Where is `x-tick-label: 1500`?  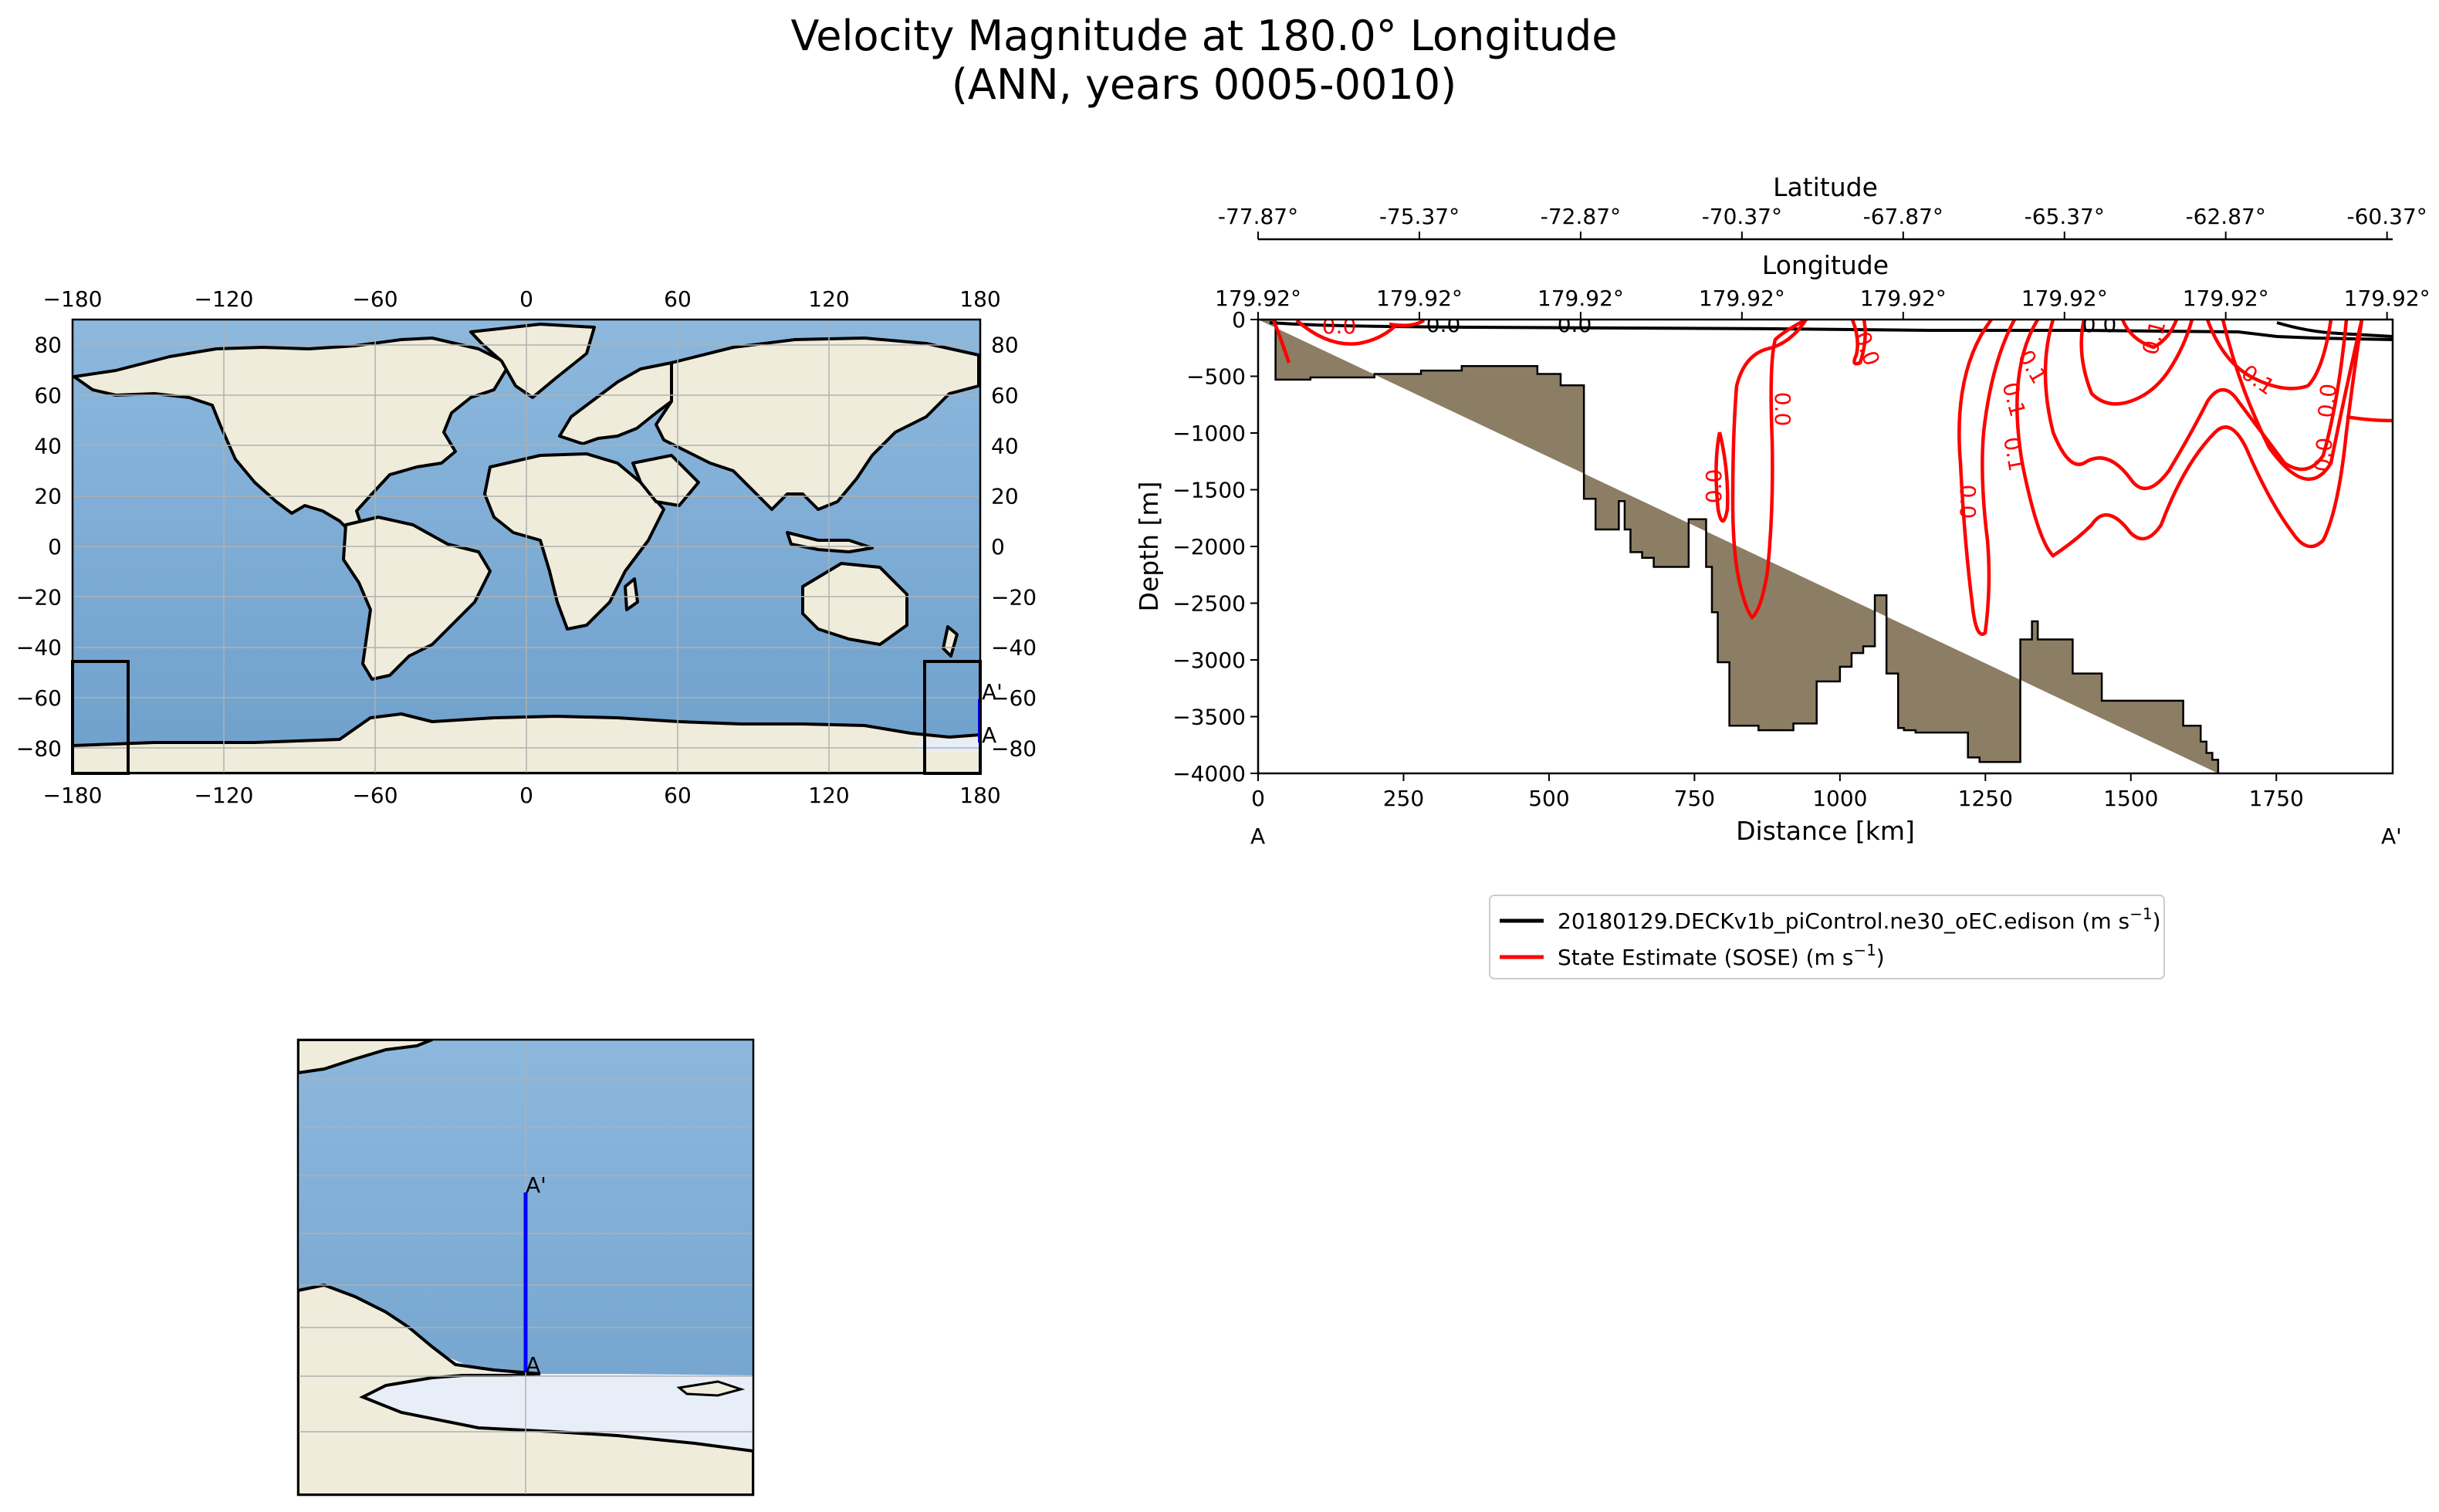
x-tick-label: 1500 is located at coordinates (2130, 798).